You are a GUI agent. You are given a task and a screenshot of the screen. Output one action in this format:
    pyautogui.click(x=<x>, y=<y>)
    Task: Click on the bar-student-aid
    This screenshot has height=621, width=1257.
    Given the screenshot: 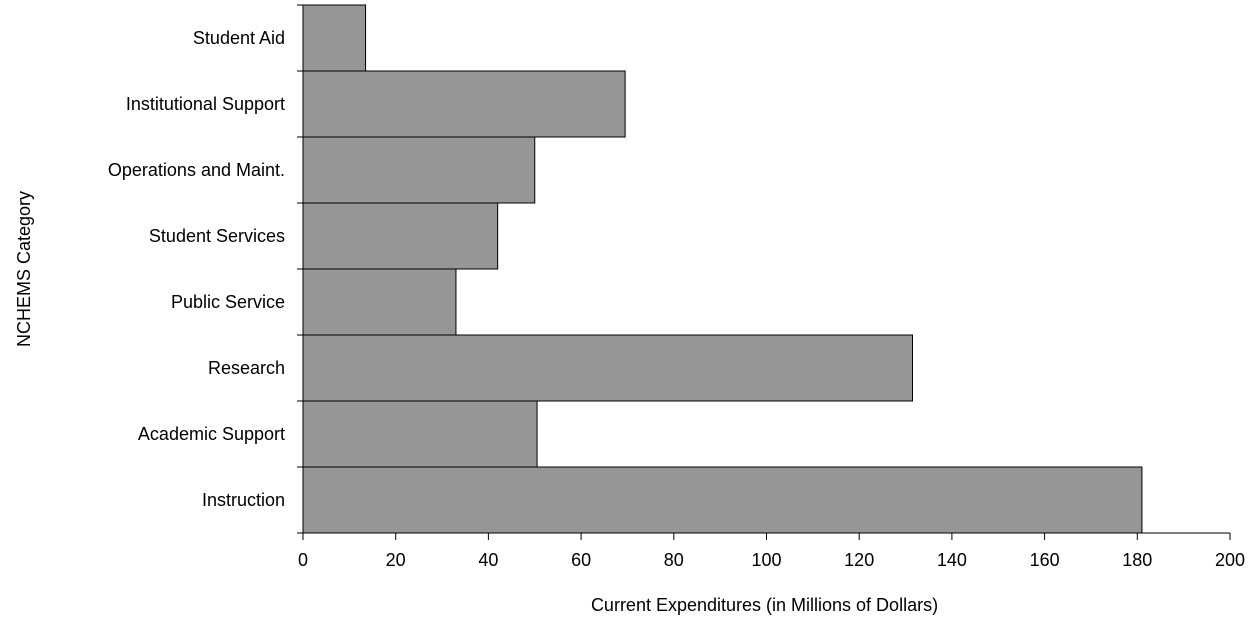 What is the action you would take?
    pyautogui.click(x=334, y=38)
    